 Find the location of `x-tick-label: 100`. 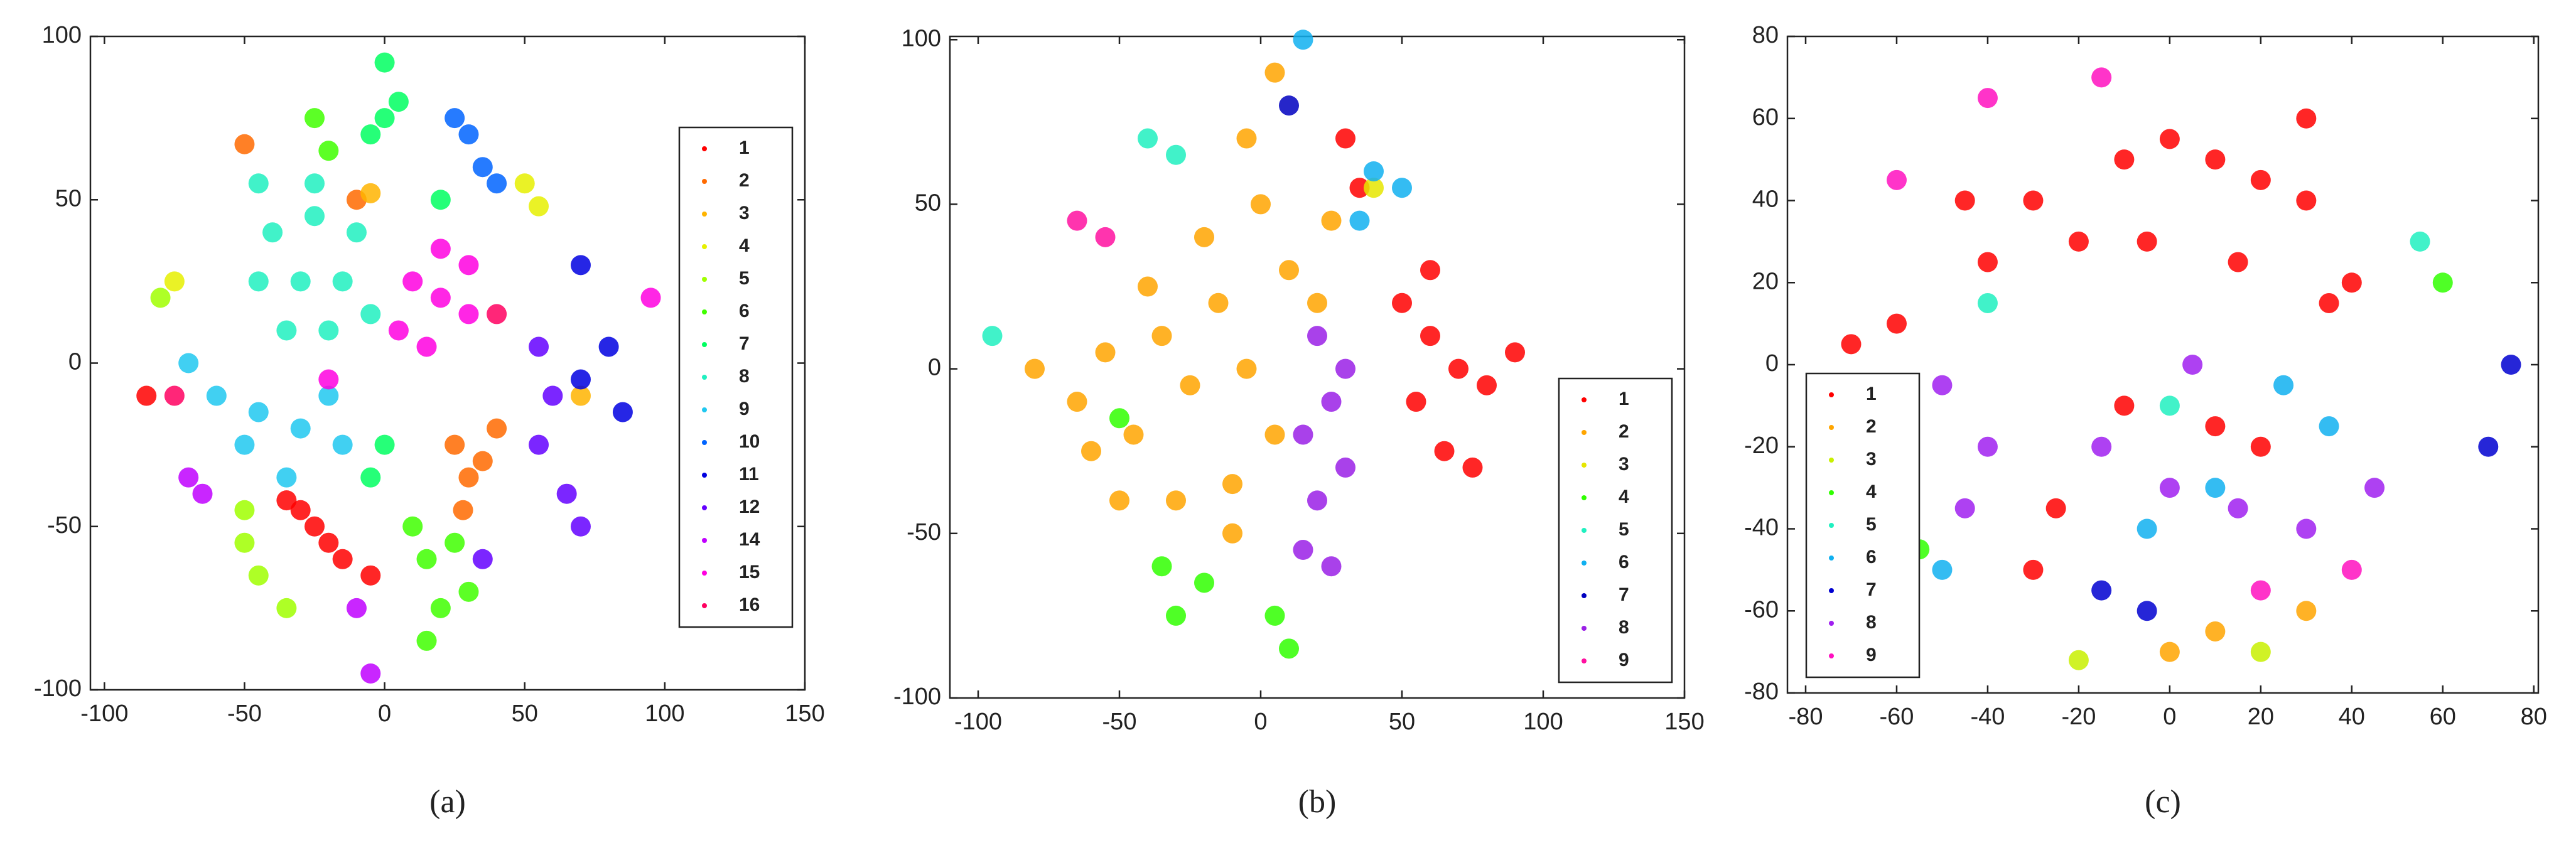

x-tick-label: 100 is located at coordinates (1543, 722).